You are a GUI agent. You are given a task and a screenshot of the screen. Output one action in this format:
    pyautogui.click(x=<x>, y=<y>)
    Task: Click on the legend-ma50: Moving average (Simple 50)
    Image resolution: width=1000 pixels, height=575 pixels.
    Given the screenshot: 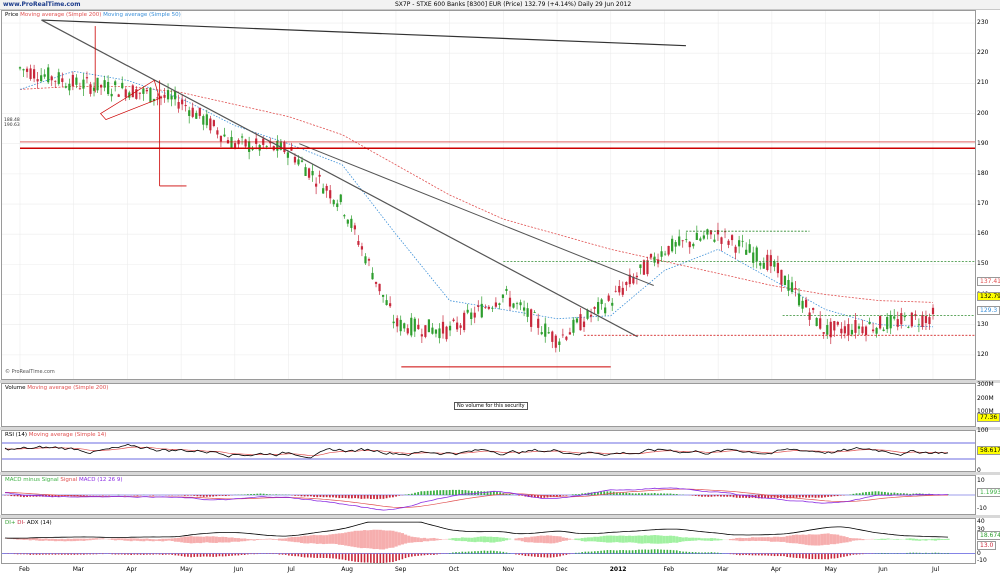 What is the action you would take?
    pyautogui.click(x=142, y=15)
    